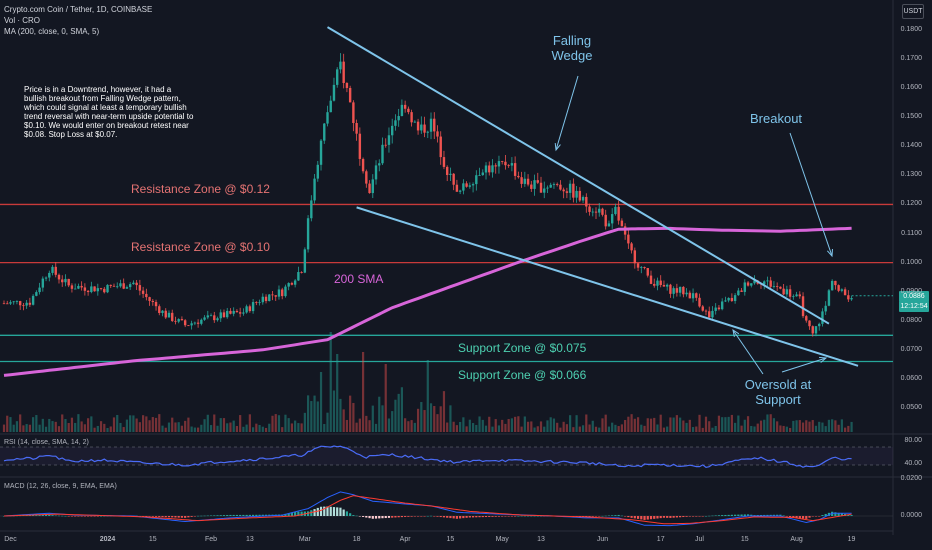 The height and width of the screenshot is (550, 932). What do you see at coordinates (913, 11) in the screenshot?
I see `currency-button: USDT` at bounding box center [913, 11].